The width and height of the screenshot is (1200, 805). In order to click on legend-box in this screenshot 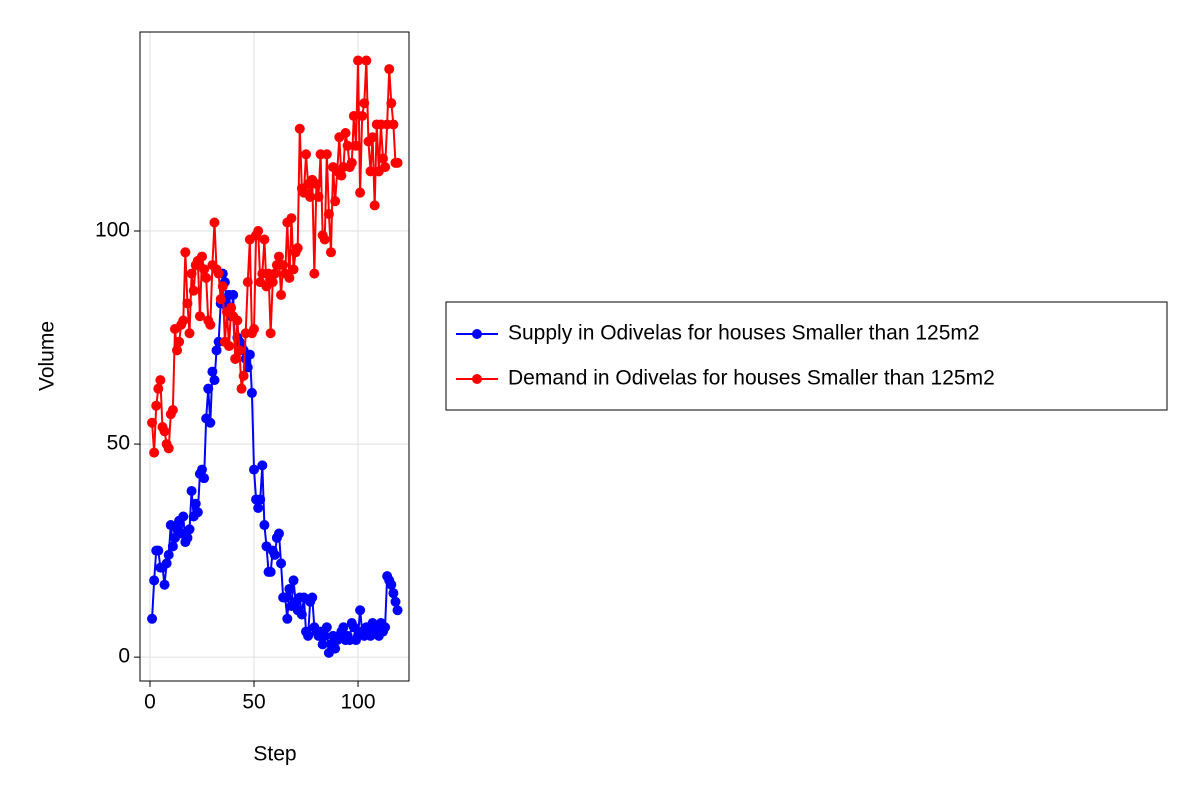, I will do `click(806, 356)`.